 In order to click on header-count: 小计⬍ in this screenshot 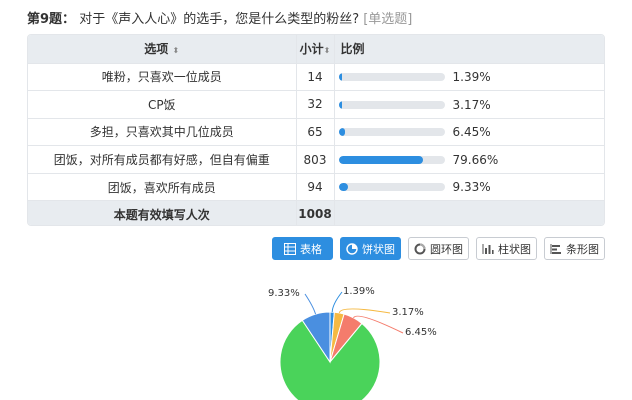, I will do `click(315, 49)`.